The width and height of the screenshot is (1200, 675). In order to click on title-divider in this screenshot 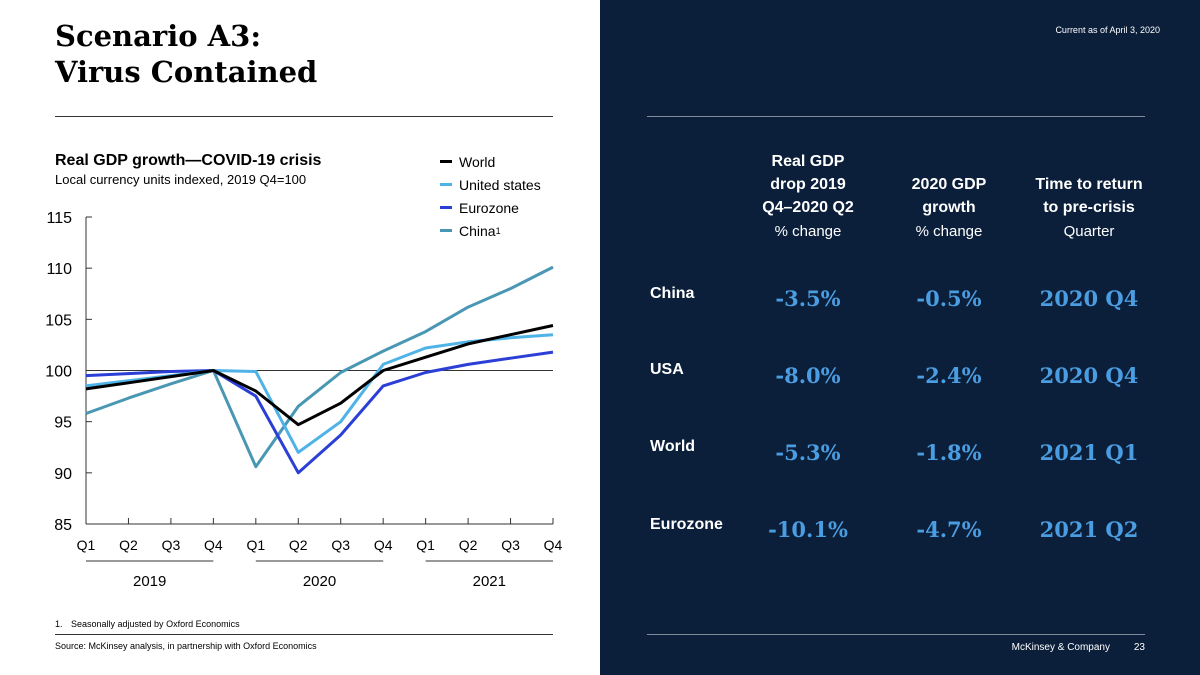, I will do `click(304, 116)`.